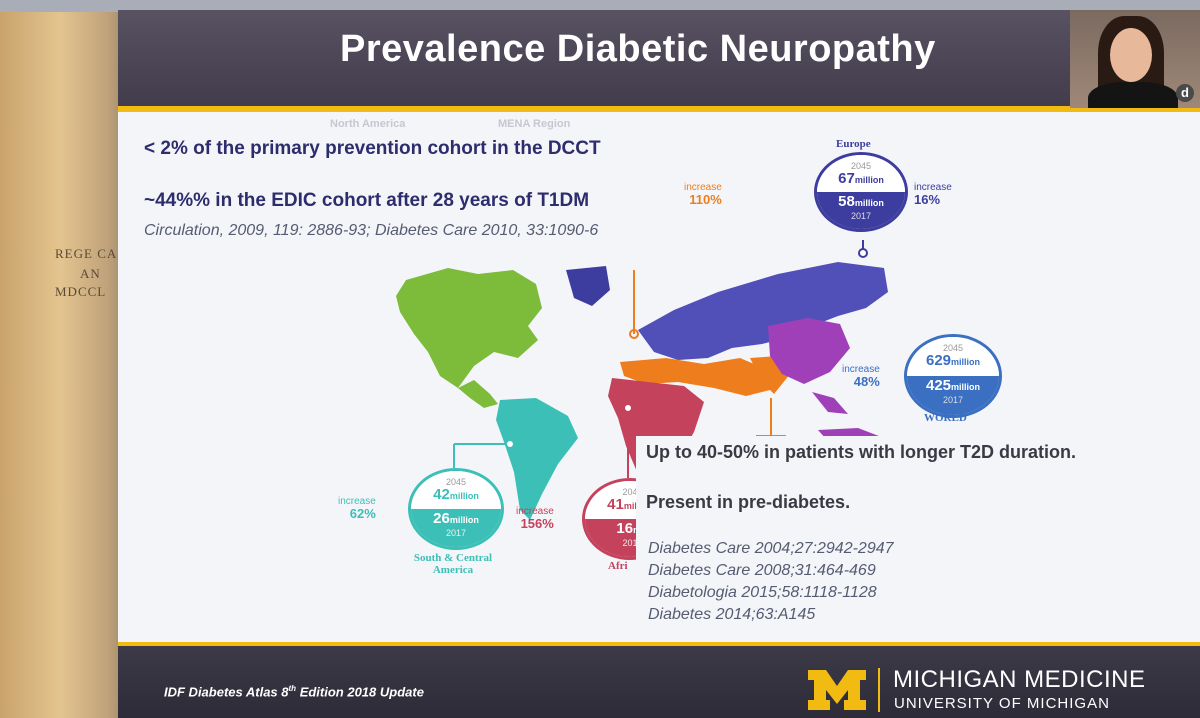  Describe the element at coordinates (368, 124) in the screenshot. I see `faded-label-north-america: North America` at that location.